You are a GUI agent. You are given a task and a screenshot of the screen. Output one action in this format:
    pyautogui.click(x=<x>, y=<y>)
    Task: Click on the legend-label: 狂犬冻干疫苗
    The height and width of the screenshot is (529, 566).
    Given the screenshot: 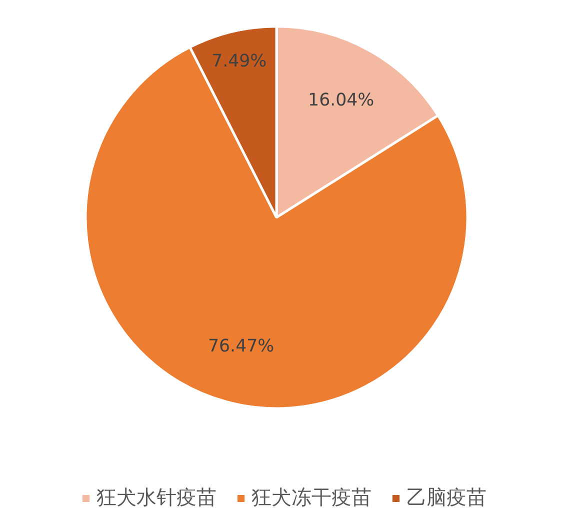 What is the action you would take?
    pyautogui.click(x=312, y=497)
    